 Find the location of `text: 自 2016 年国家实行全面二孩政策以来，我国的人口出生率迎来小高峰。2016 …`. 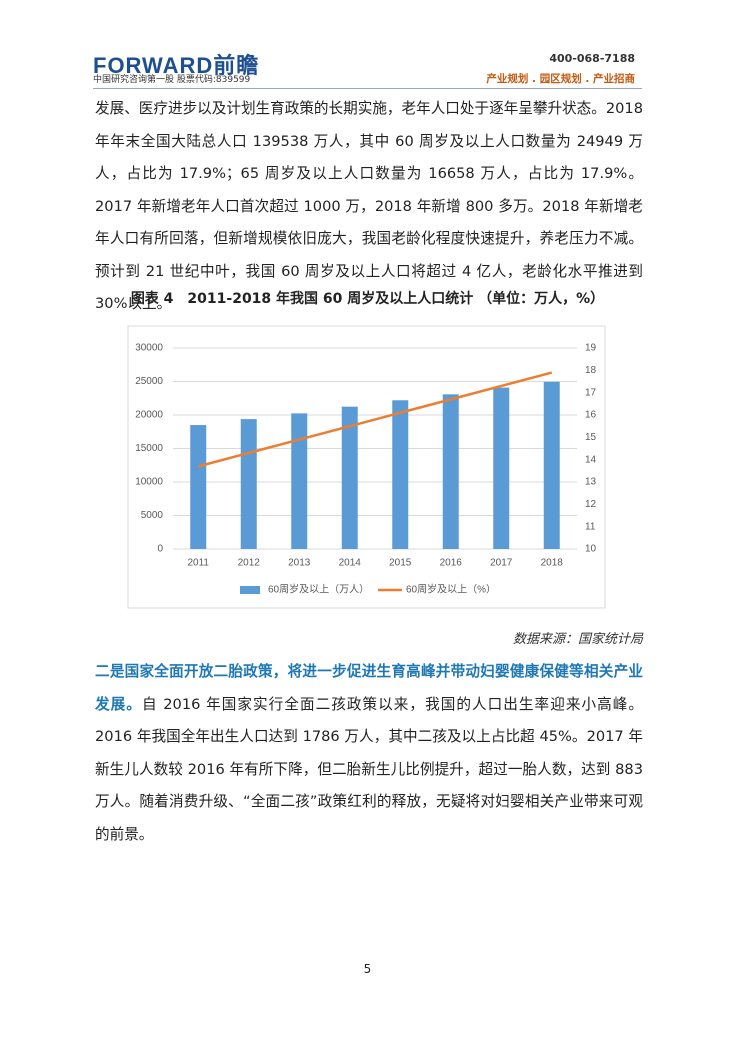

text: 自 2016 年国家实行全面二孩政策以来，我国的人口出生率迎来小高峰。2016 … is located at coordinates (369, 769).